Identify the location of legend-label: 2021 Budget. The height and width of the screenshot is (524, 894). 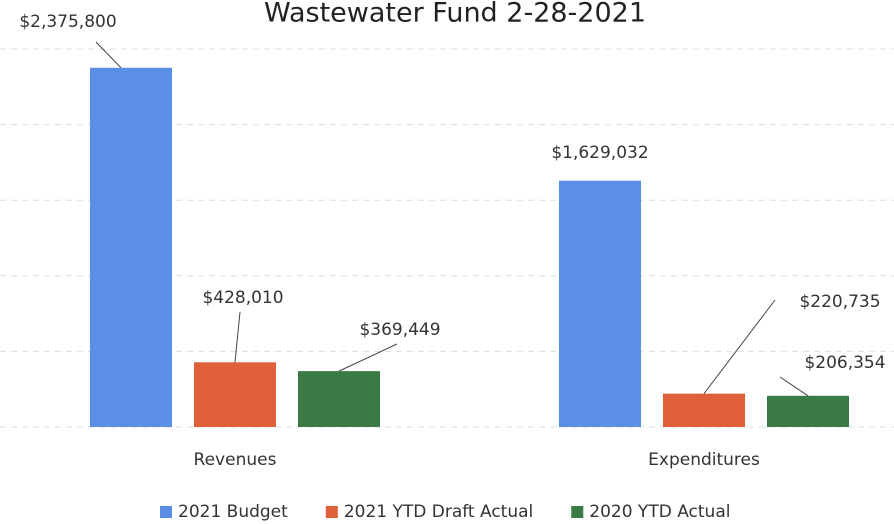
(233, 512).